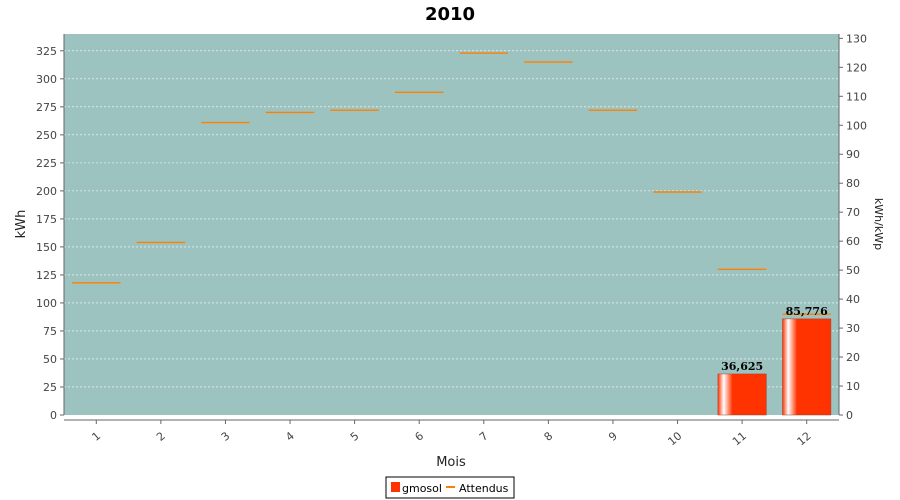  What do you see at coordinates (856, 67) in the screenshot?
I see `y2-tick-label: 120` at bounding box center [856, 67].